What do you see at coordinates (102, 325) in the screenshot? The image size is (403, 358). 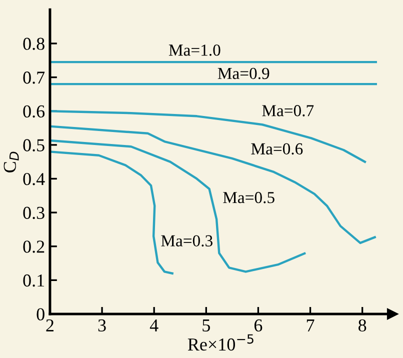 I see `x-tick-label: 3` at bounding box center [102, 325].